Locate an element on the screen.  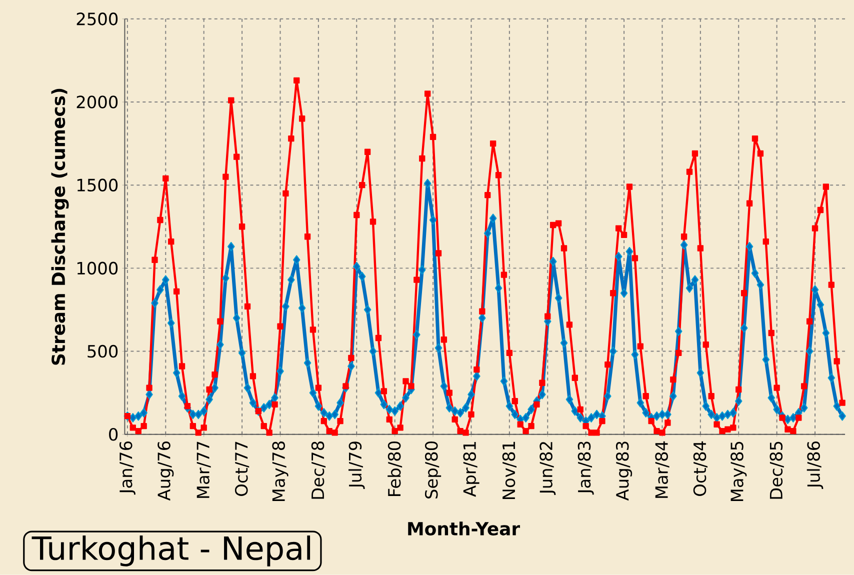
x-tick-label: Oct/77 is located at coordinates (242, 469).